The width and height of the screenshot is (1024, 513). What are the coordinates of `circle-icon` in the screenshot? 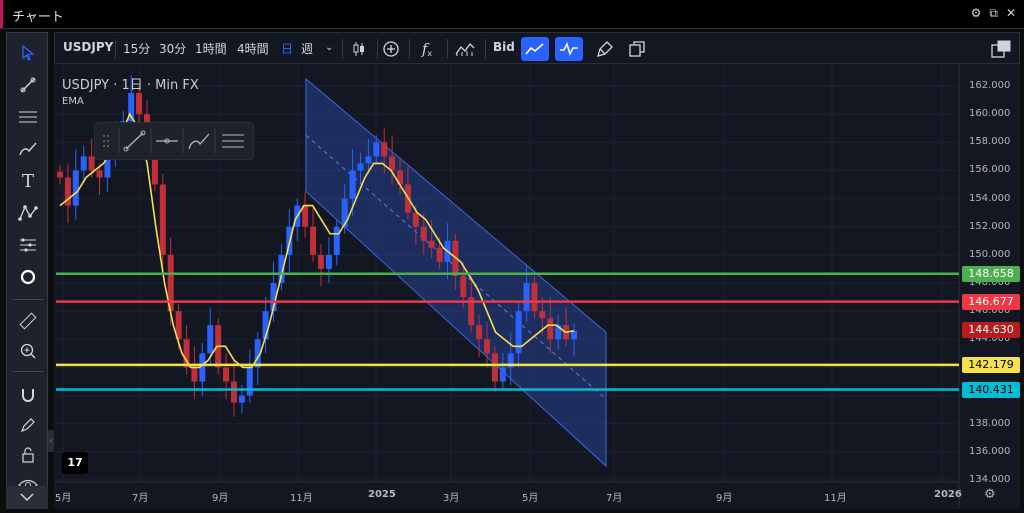 It's located at (28, 277).